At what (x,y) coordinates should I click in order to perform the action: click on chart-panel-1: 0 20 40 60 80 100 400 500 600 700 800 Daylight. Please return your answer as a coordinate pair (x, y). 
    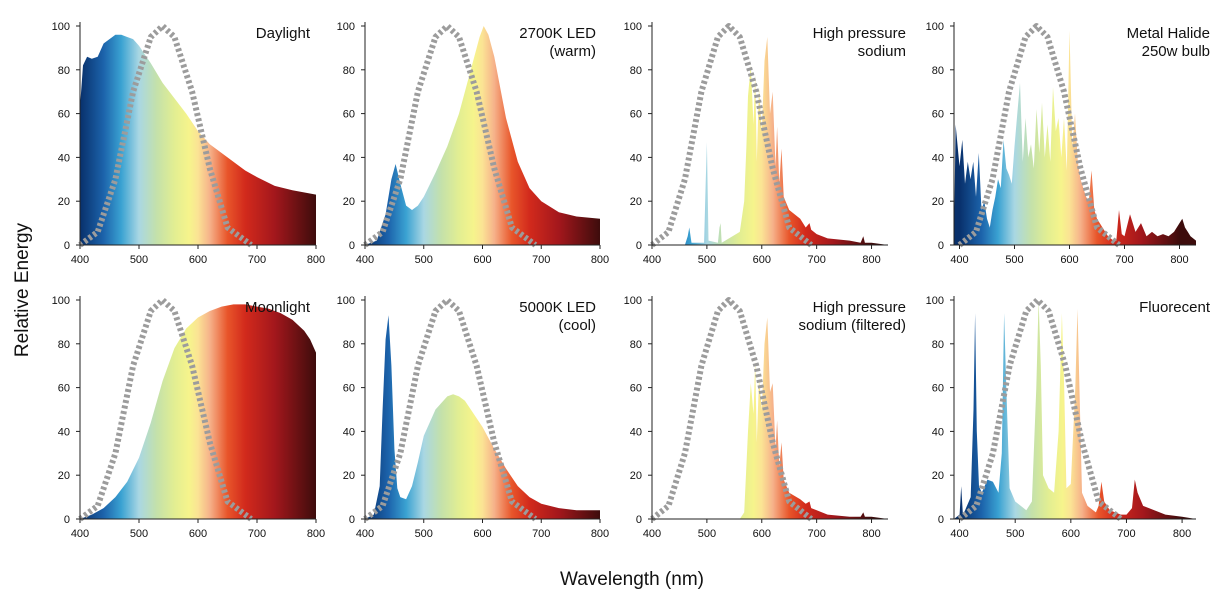
    Looking at the image, I should click on (189, 143).